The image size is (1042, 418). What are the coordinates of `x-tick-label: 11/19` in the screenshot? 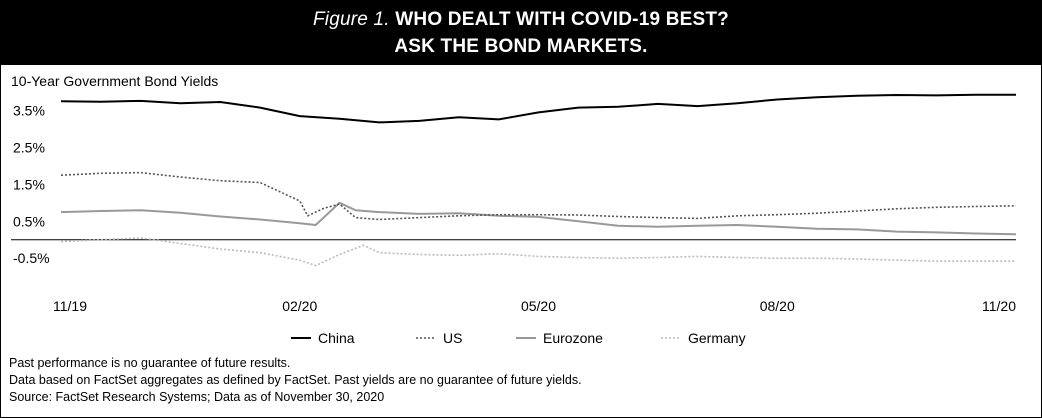 It's located at (70, 306).